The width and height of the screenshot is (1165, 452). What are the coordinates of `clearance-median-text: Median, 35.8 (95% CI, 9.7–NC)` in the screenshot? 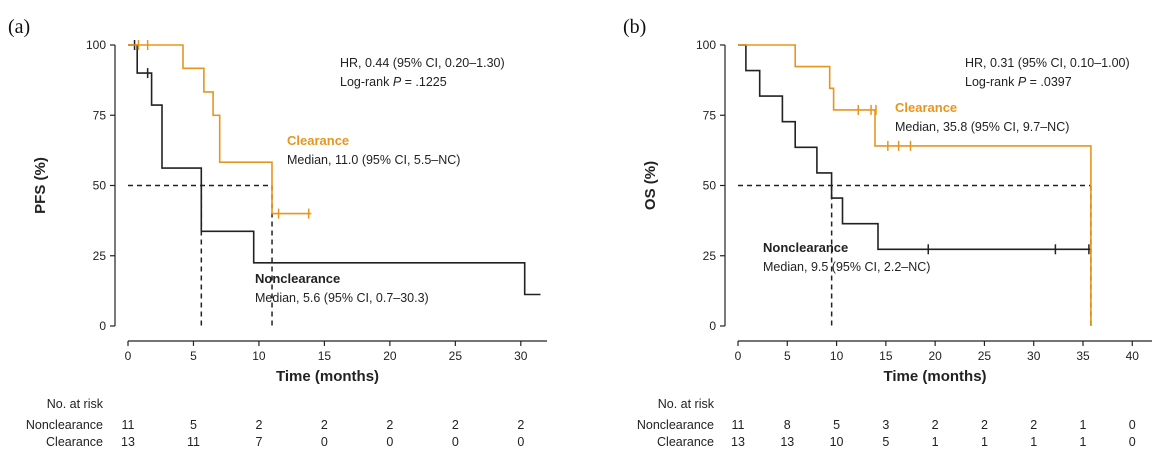 It's located at (982, 127).